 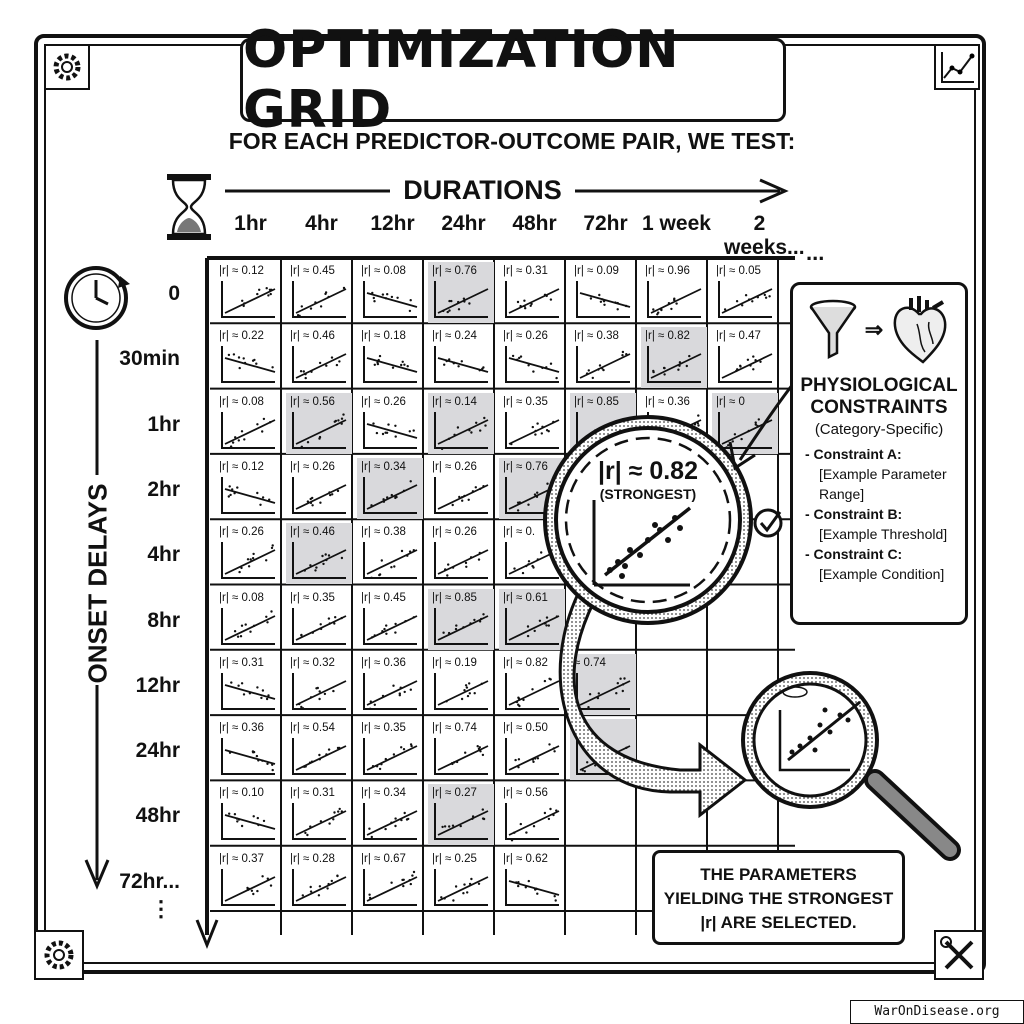 I want to click on duration-label: 72hr, so click(x=605, y=223).